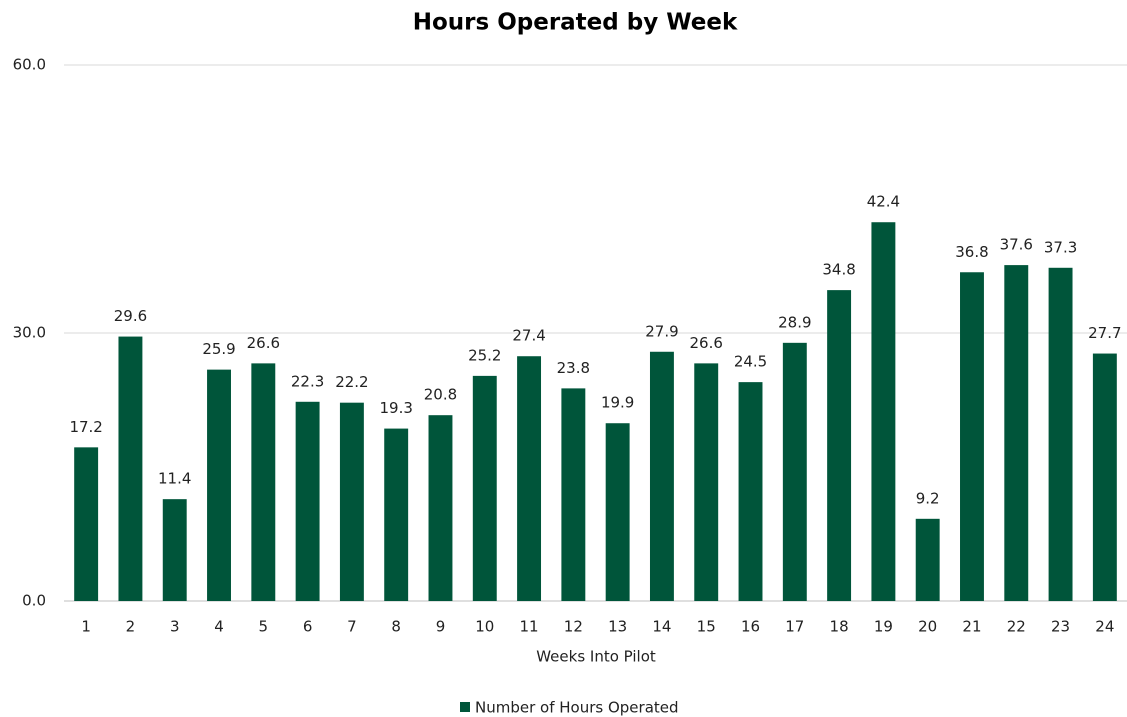 Image resolution: width=1127 pixels, height=717 pixels. What do you see at coordinates (661, 627) in the screenshot?
I see `x-tick-label: 14` at bounding box center [661, 627].